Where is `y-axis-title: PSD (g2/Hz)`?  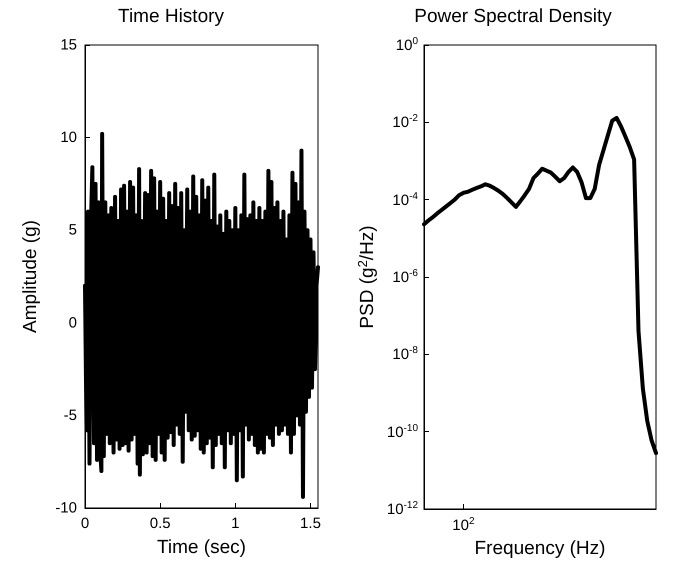
y-axis-title: PSD (g2/Hz) is located at coordinates (366, 277).